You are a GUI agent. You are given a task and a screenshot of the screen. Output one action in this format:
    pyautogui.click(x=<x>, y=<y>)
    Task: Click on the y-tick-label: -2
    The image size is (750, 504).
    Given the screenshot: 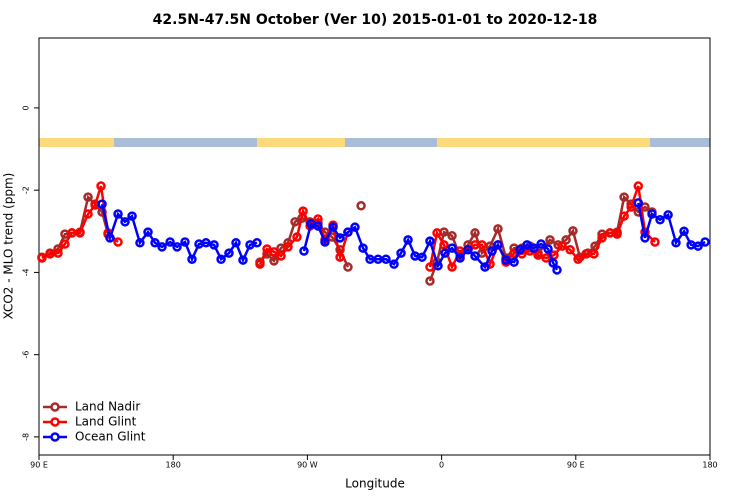 What is the action you would take?
    pyautogui.click(x=26, y=190)
    